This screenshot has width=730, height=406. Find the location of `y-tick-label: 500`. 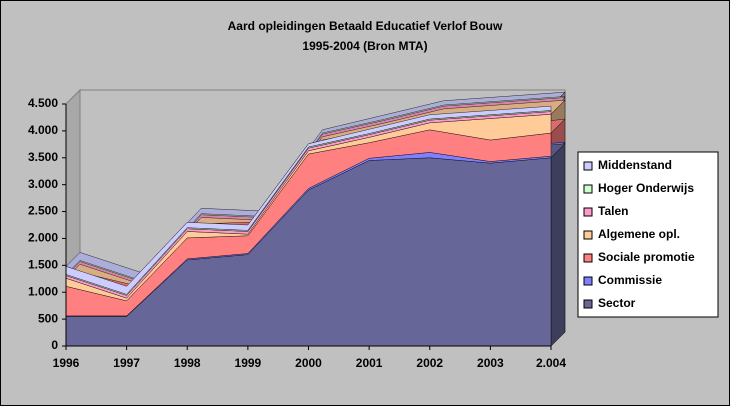

y-tick-label: 500 is located at coordinates (48, 318).